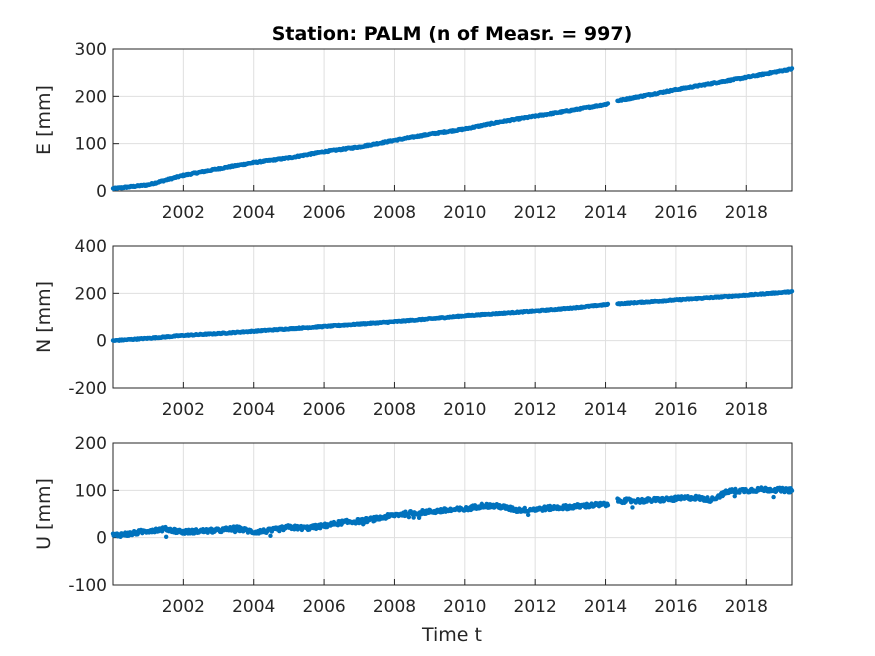  I want to click on y-axis-label: E [mm], so click(44, 120).